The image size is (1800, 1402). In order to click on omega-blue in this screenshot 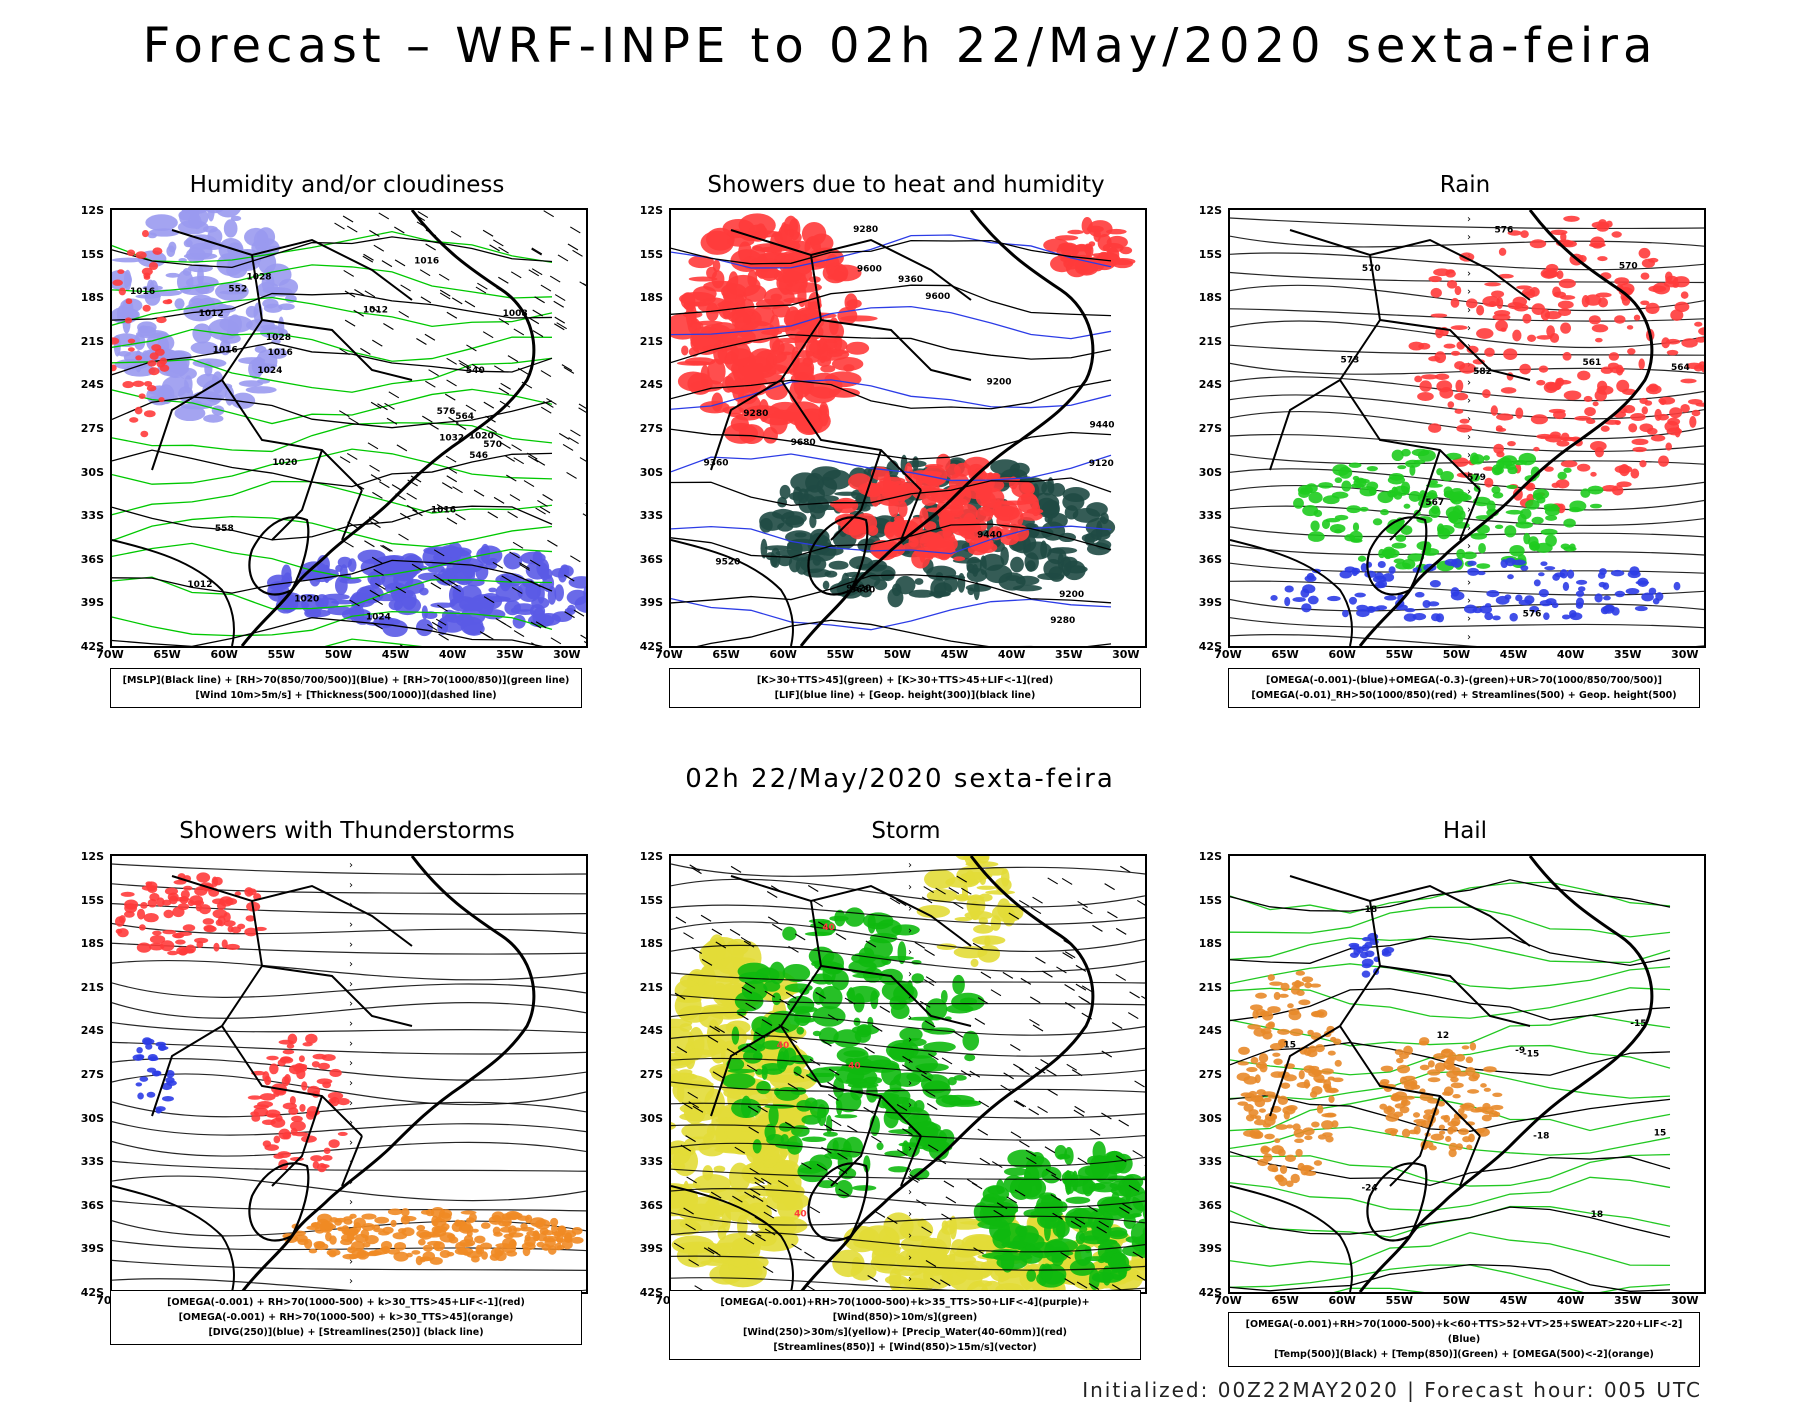, I will do `click(1475, 590)`.